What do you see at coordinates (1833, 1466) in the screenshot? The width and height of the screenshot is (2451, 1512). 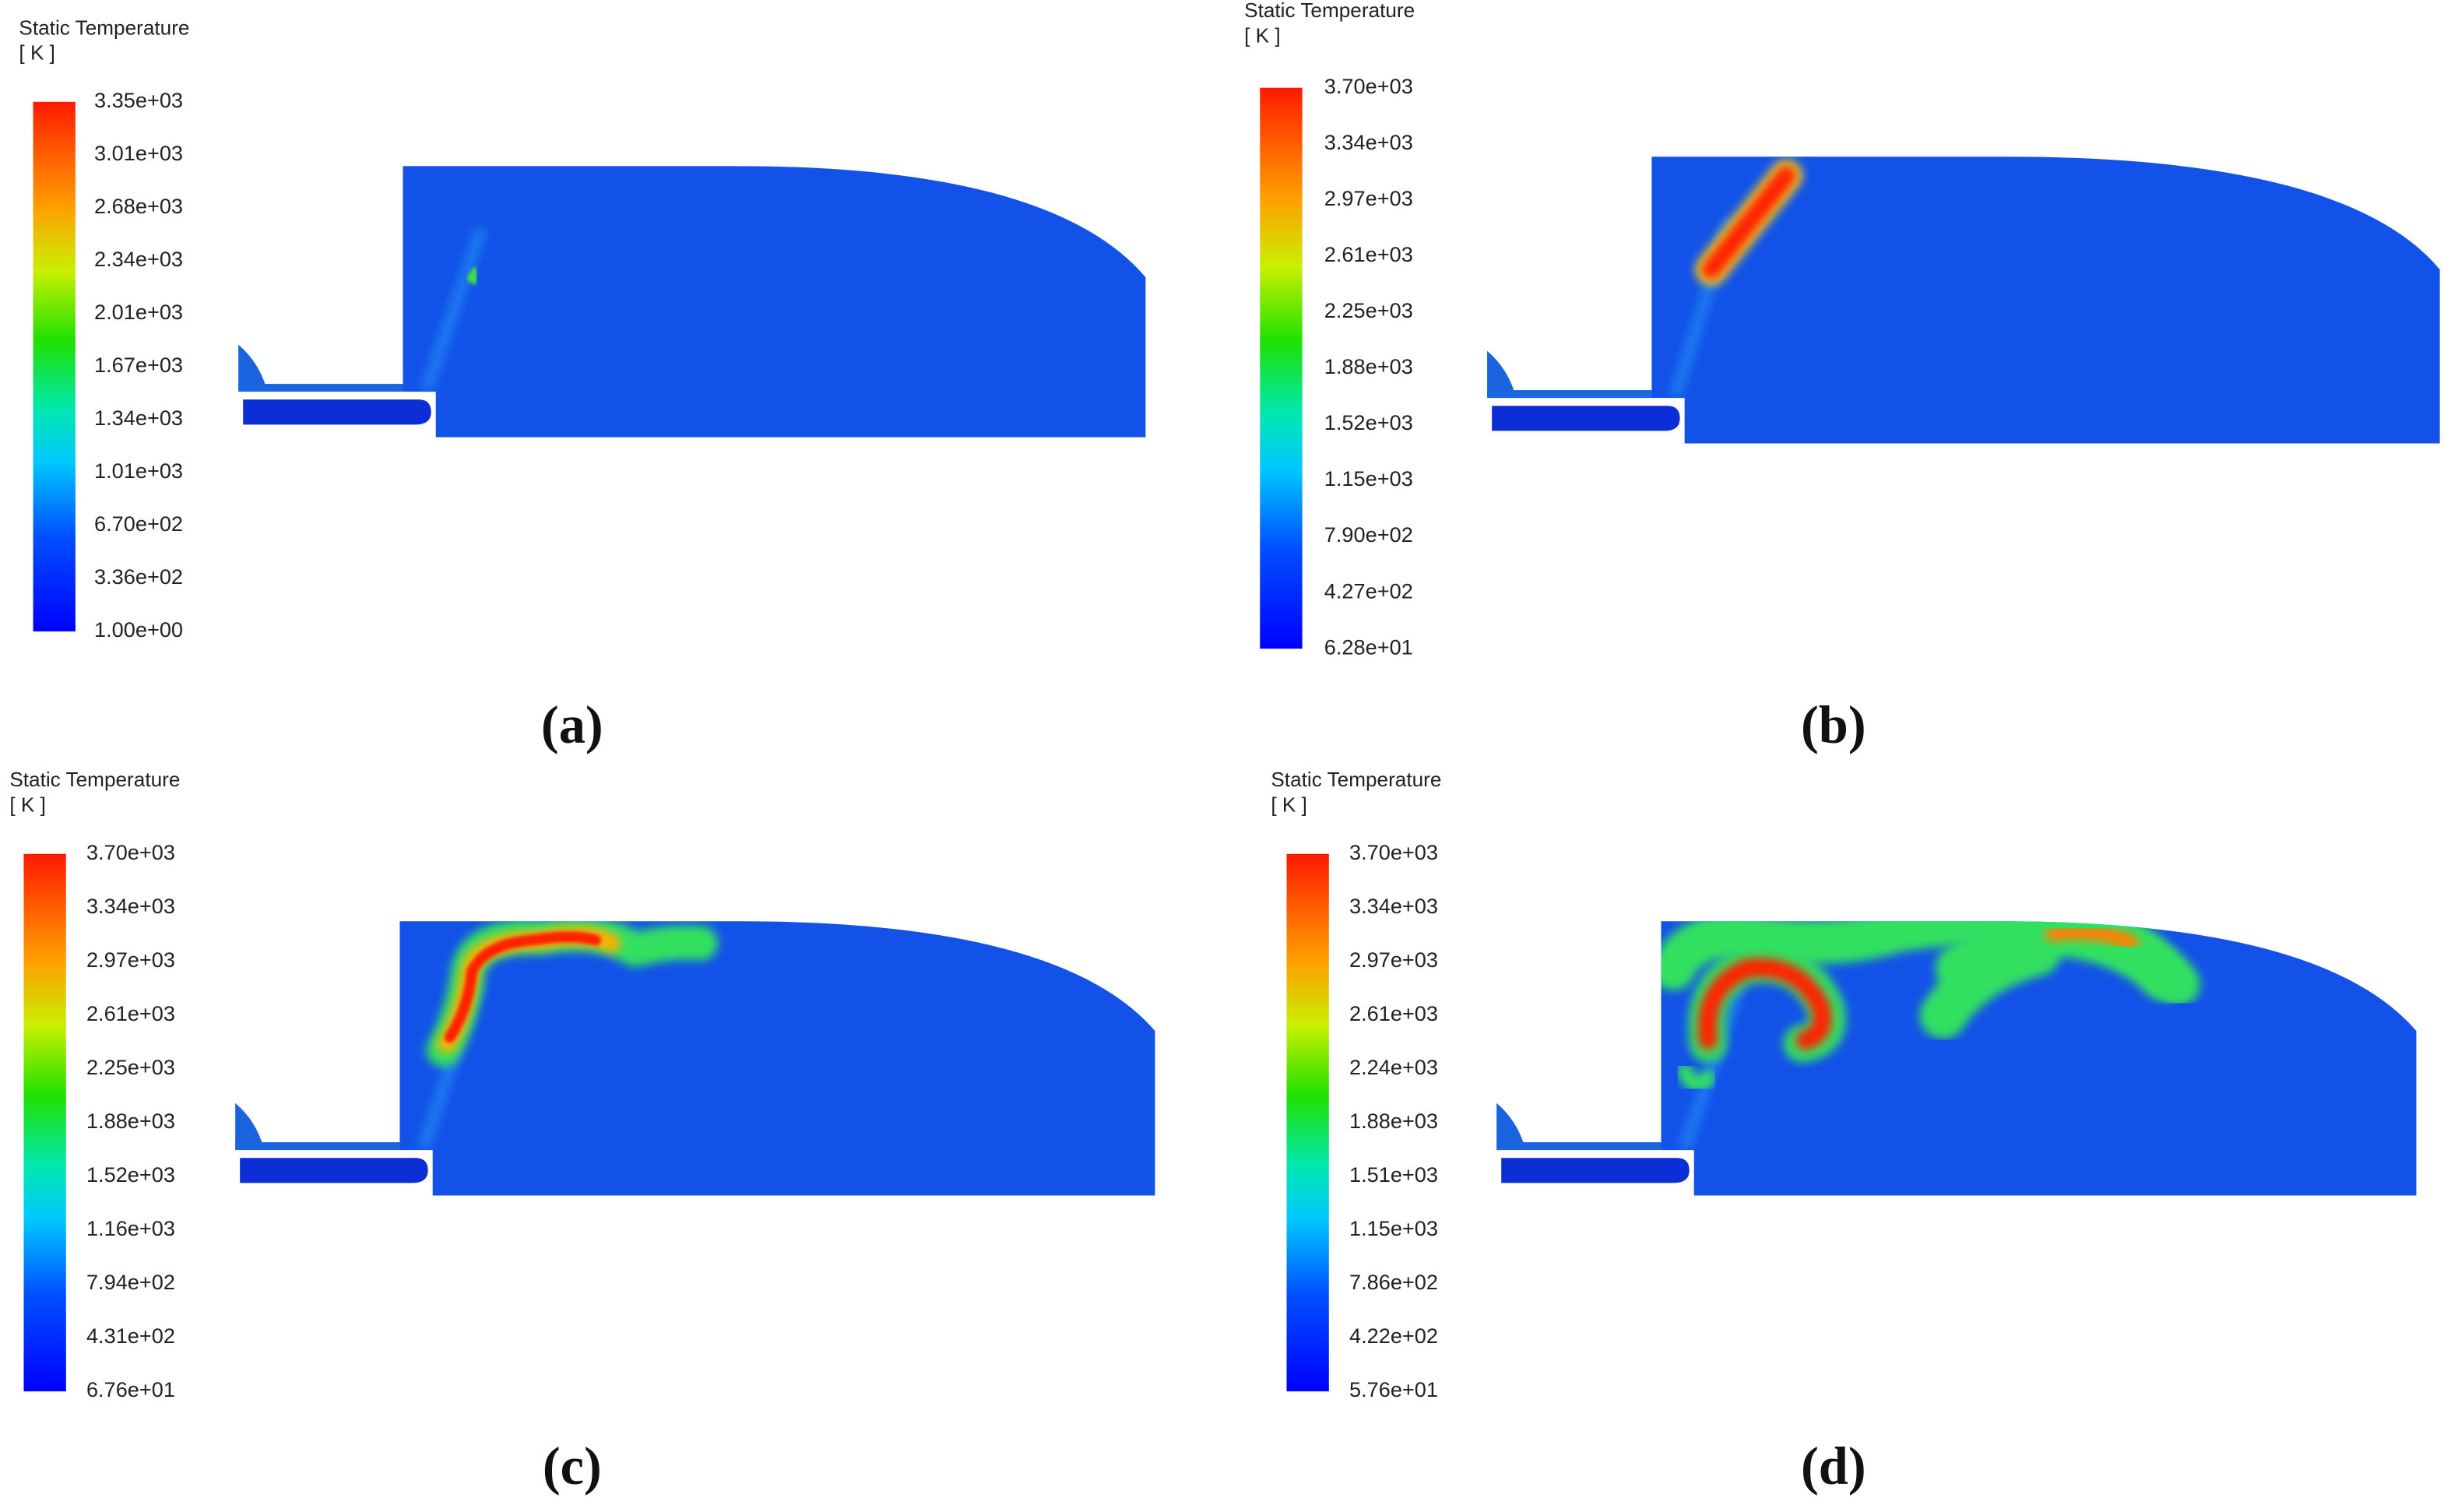 I see `caption: (d)` at bounding box center [1833, 1466].